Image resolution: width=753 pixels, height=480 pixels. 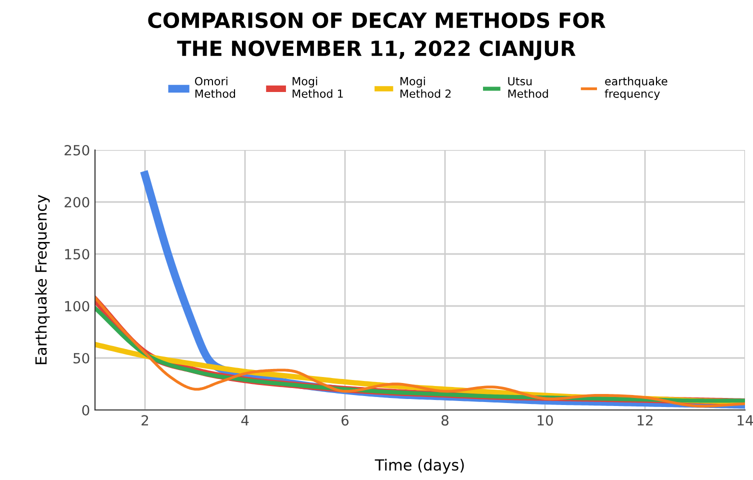 I want to click on x-tick-label: 8, so click(x=445, y=420).